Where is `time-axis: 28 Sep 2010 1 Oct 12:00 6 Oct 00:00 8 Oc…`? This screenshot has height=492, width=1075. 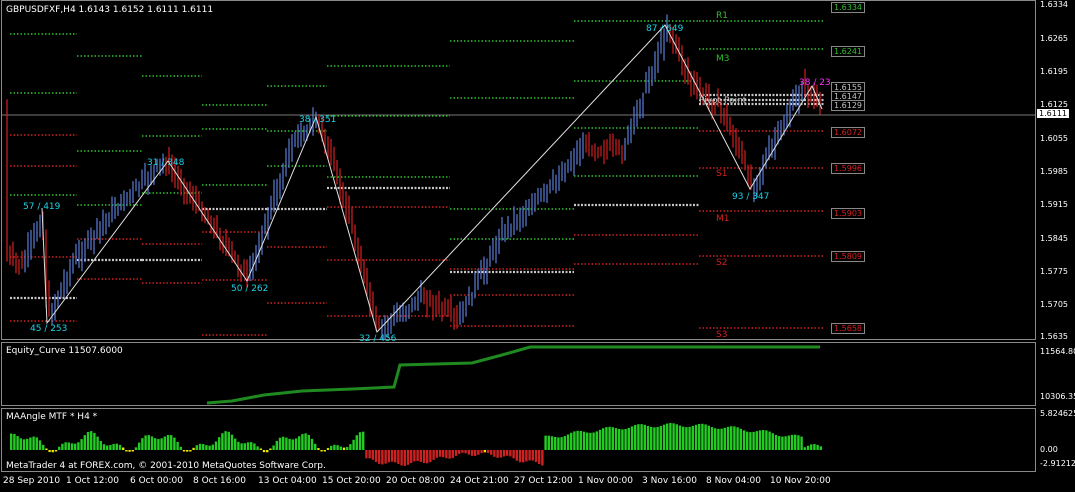
time-axis: 28 Sep 2010 1 Oct 12:00 6 Oct 00:00 8 Oc… is located at coordinates (537, 482).